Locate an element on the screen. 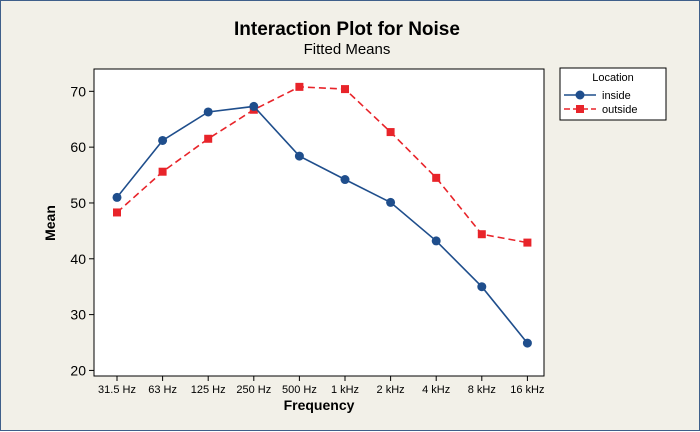  x-tick-label: 125 Hz is located at coordinates (208, 390).